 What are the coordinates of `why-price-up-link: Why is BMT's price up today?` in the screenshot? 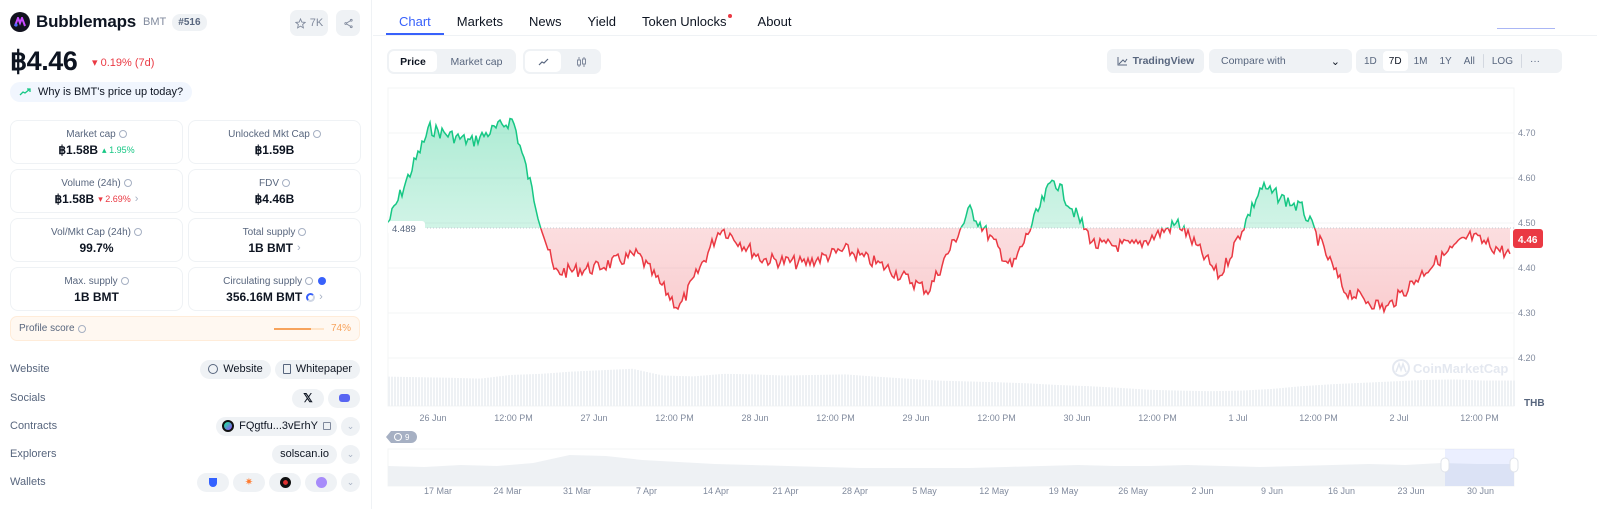 It's located at (101, 92).